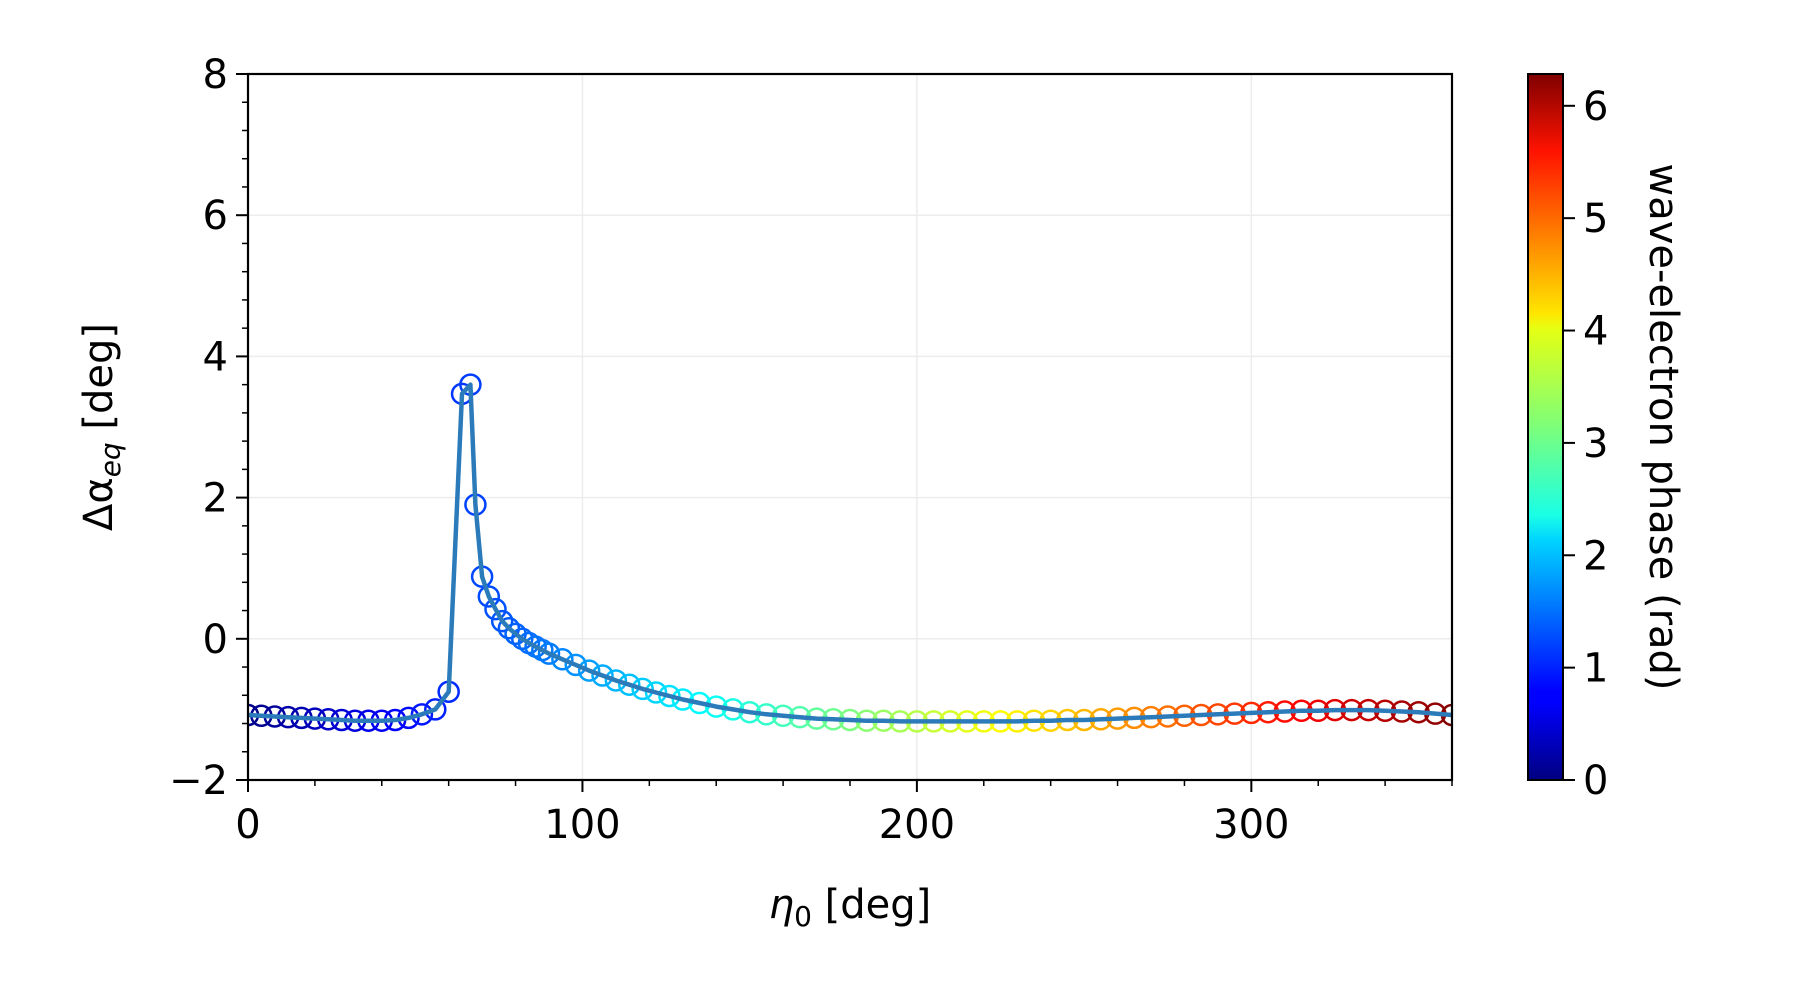 This screenshot has height=1003, width=1800. Describe the element at coordinates (1595, 444) in the screenshot. I see `colorbar-tick-label: 3` at that location.